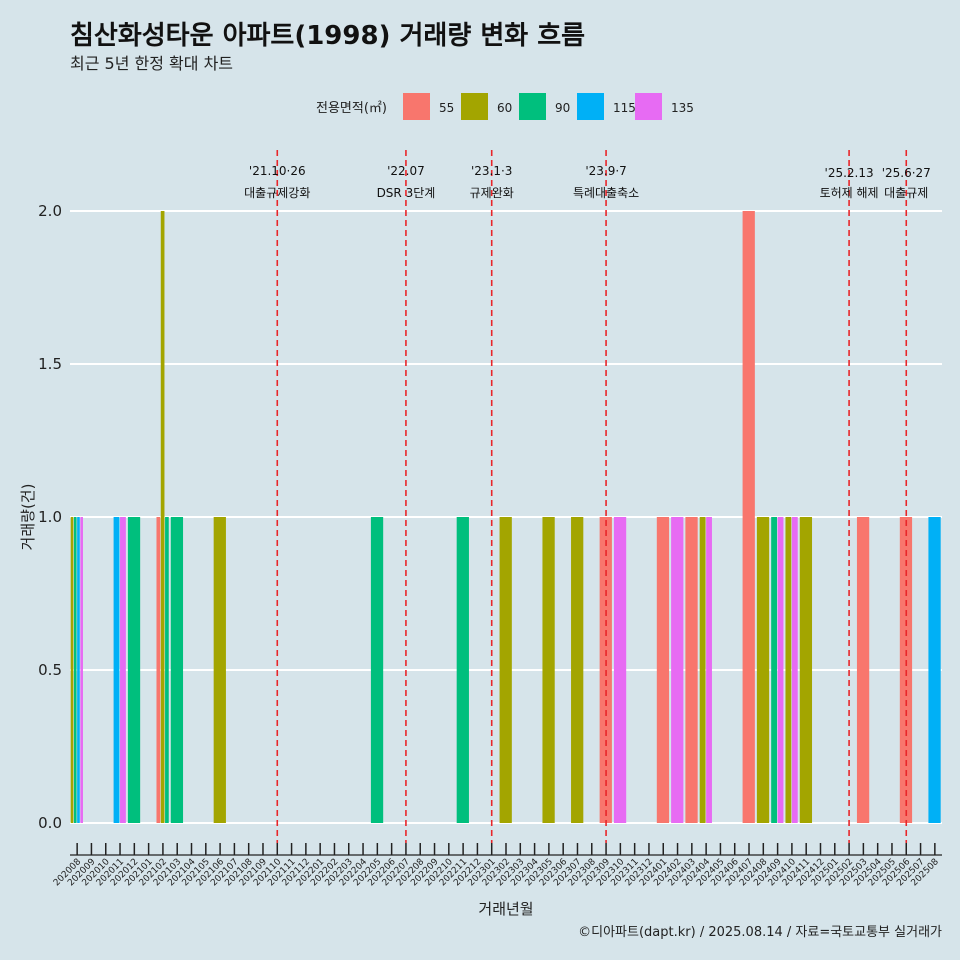  I want to click on y-tick-label: 2.0, so click(50, 211).